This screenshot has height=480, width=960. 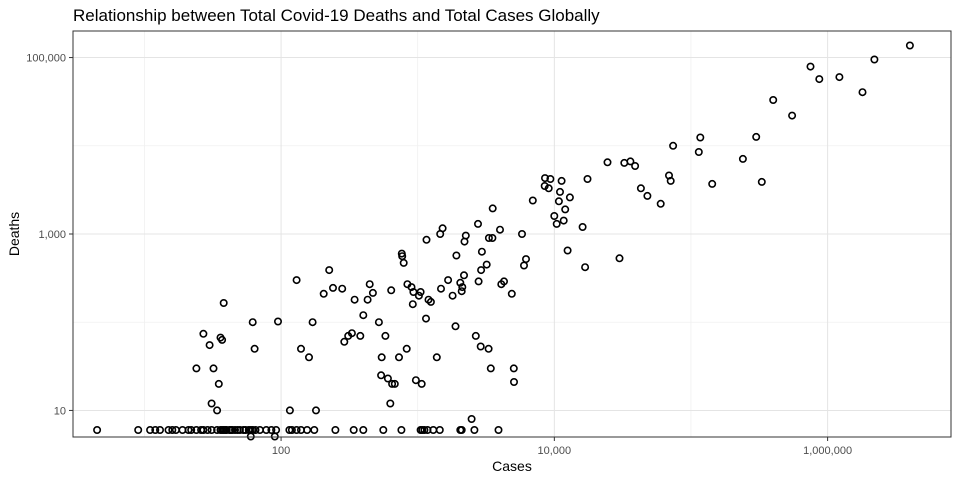 What do you see at coordinates (555, 451) in the screenshot?
I see `x-tick-label: 10,000` at bounding box center [555, 451].